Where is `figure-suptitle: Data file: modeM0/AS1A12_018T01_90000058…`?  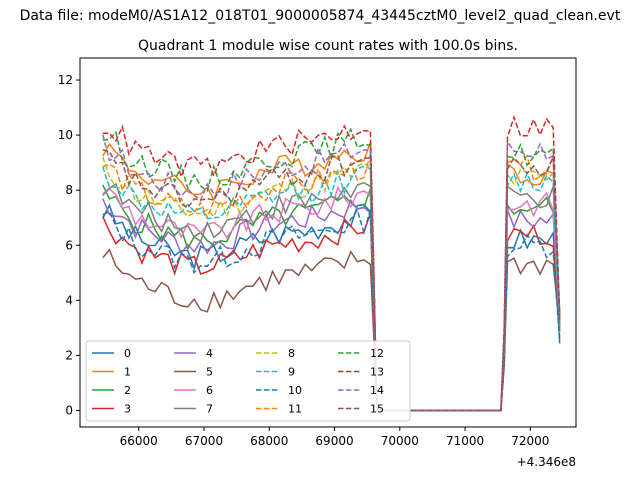 figure-suptitle: Data file: modeM0/AS1A12_018T01_90000058… is located at coordinates (320, 16).